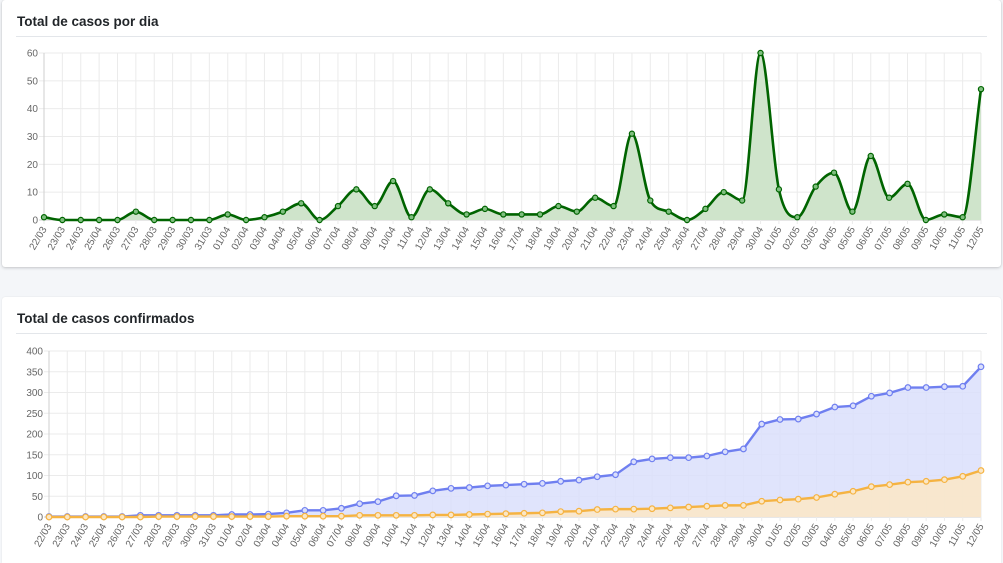  Describe the element at coordinates (33, 54) in the screenshot. I see `y-tick-label: 60` at that location.